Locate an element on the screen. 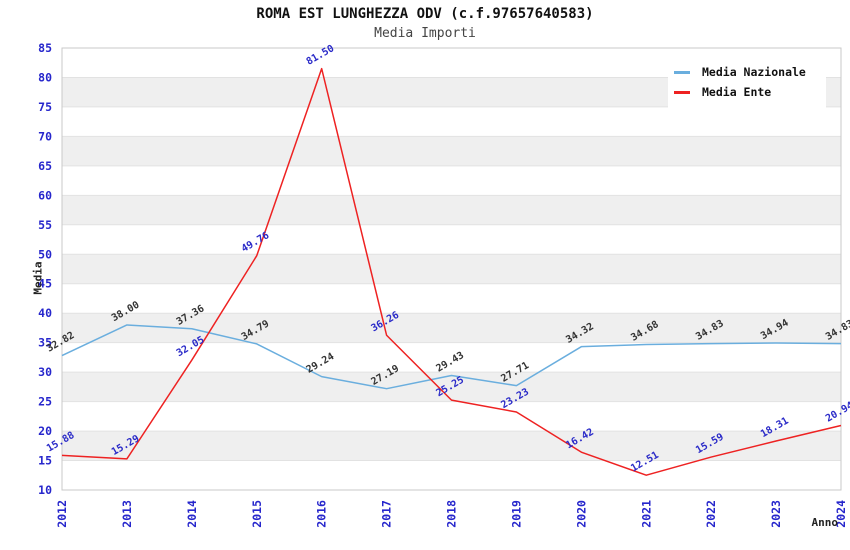  y-tick-label: 20 is located at coordinates (45, 431).